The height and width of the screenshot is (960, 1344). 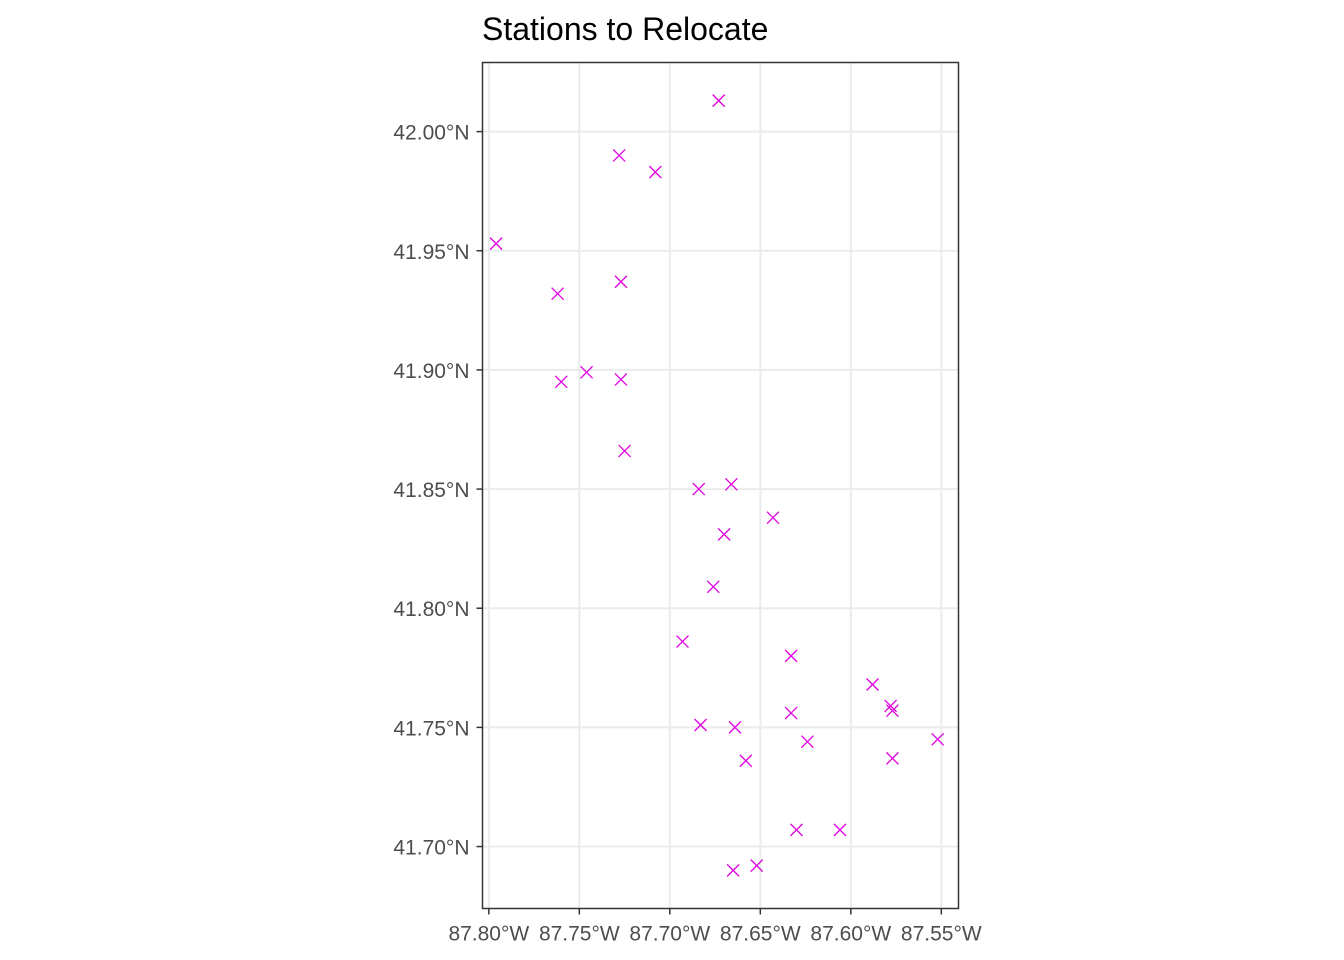 What do you see at coordinates (431, 848) in the screenshot?
I see `y-tick-label: 41.70°N` at bounding box center [431, 848].